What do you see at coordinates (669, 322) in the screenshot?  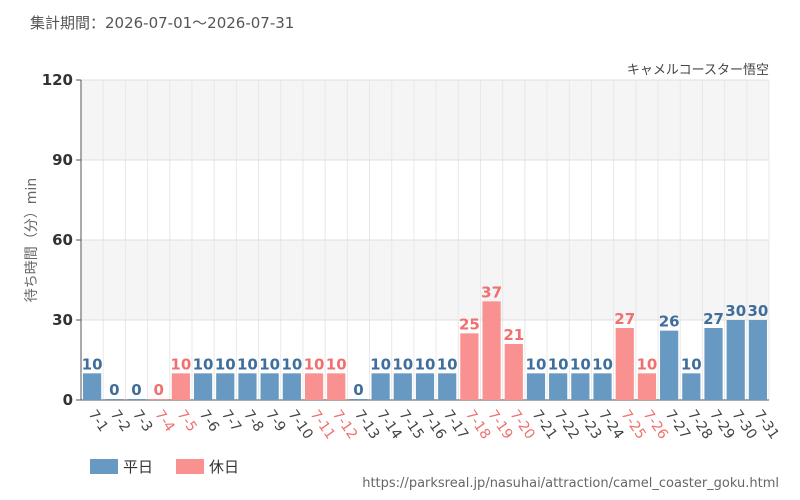 I see `value-label: 26` at bounding box center [669, 322].